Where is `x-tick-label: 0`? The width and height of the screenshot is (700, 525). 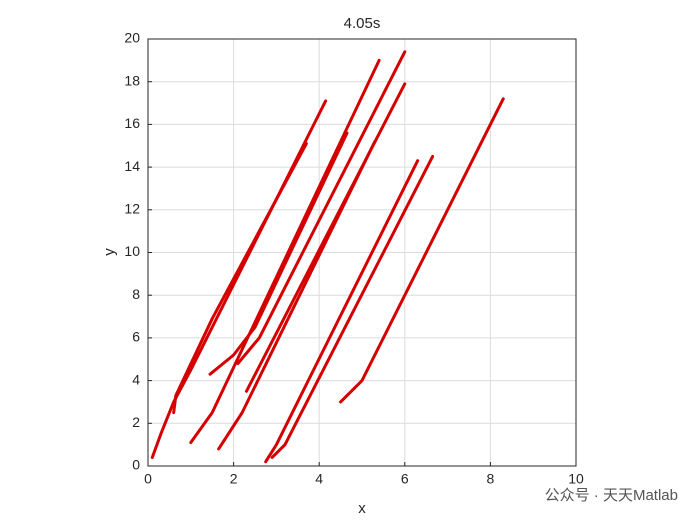 x-tick-label: 0 is located at coordinates (148, 479).